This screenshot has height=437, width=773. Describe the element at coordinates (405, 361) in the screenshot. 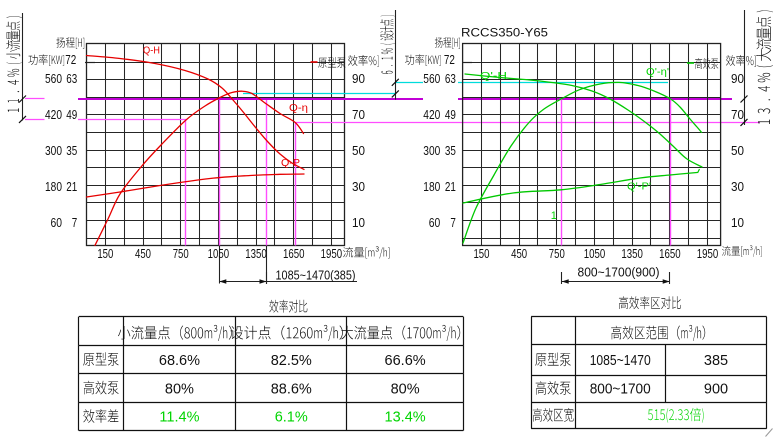

I see `svg-text: 66.6%` at that location.